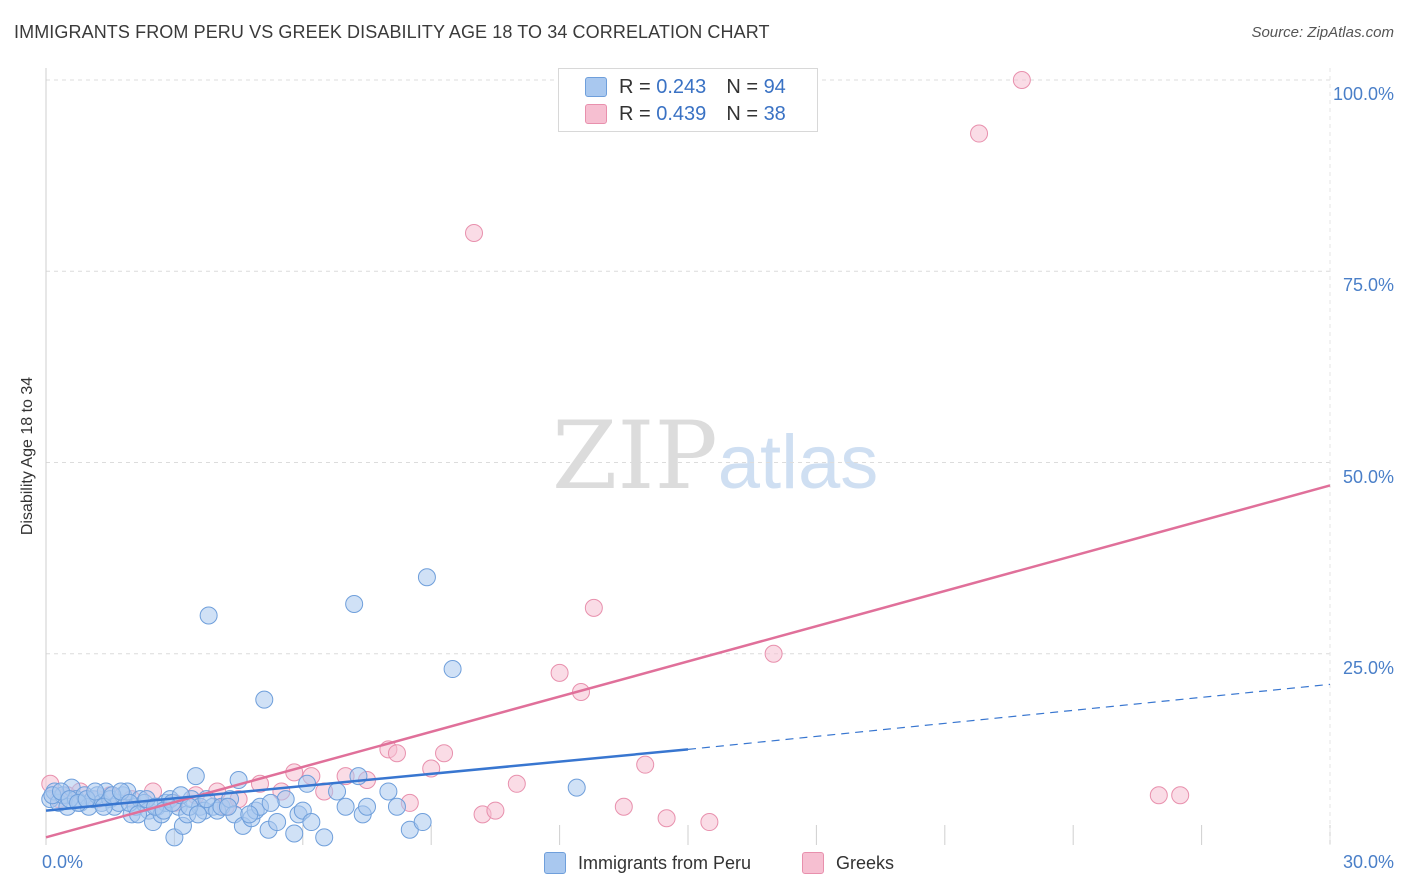 The width and height of the screenshot is (1406, 892). I want to click on legend-item-peru: Immigrants from Peru, so click(647, 863).